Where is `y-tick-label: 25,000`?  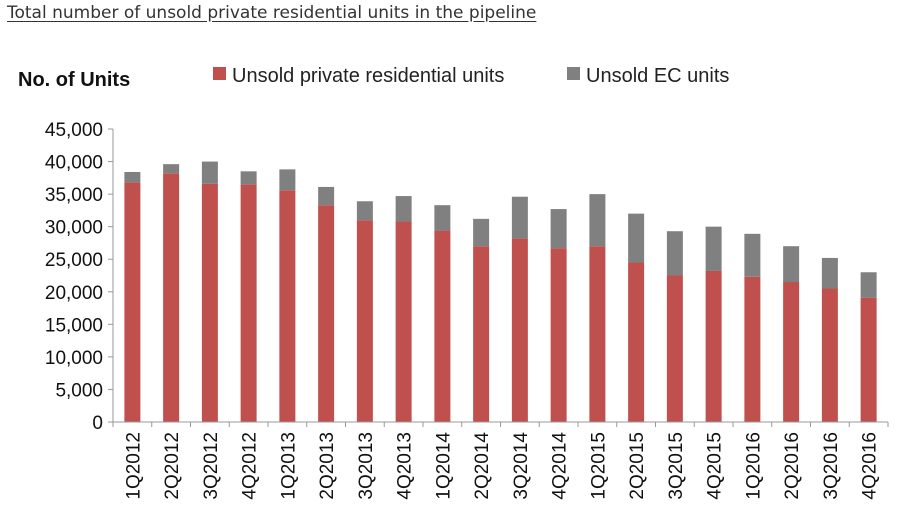 y-tick-label: 25,000 is located at coordinates (74, 260).